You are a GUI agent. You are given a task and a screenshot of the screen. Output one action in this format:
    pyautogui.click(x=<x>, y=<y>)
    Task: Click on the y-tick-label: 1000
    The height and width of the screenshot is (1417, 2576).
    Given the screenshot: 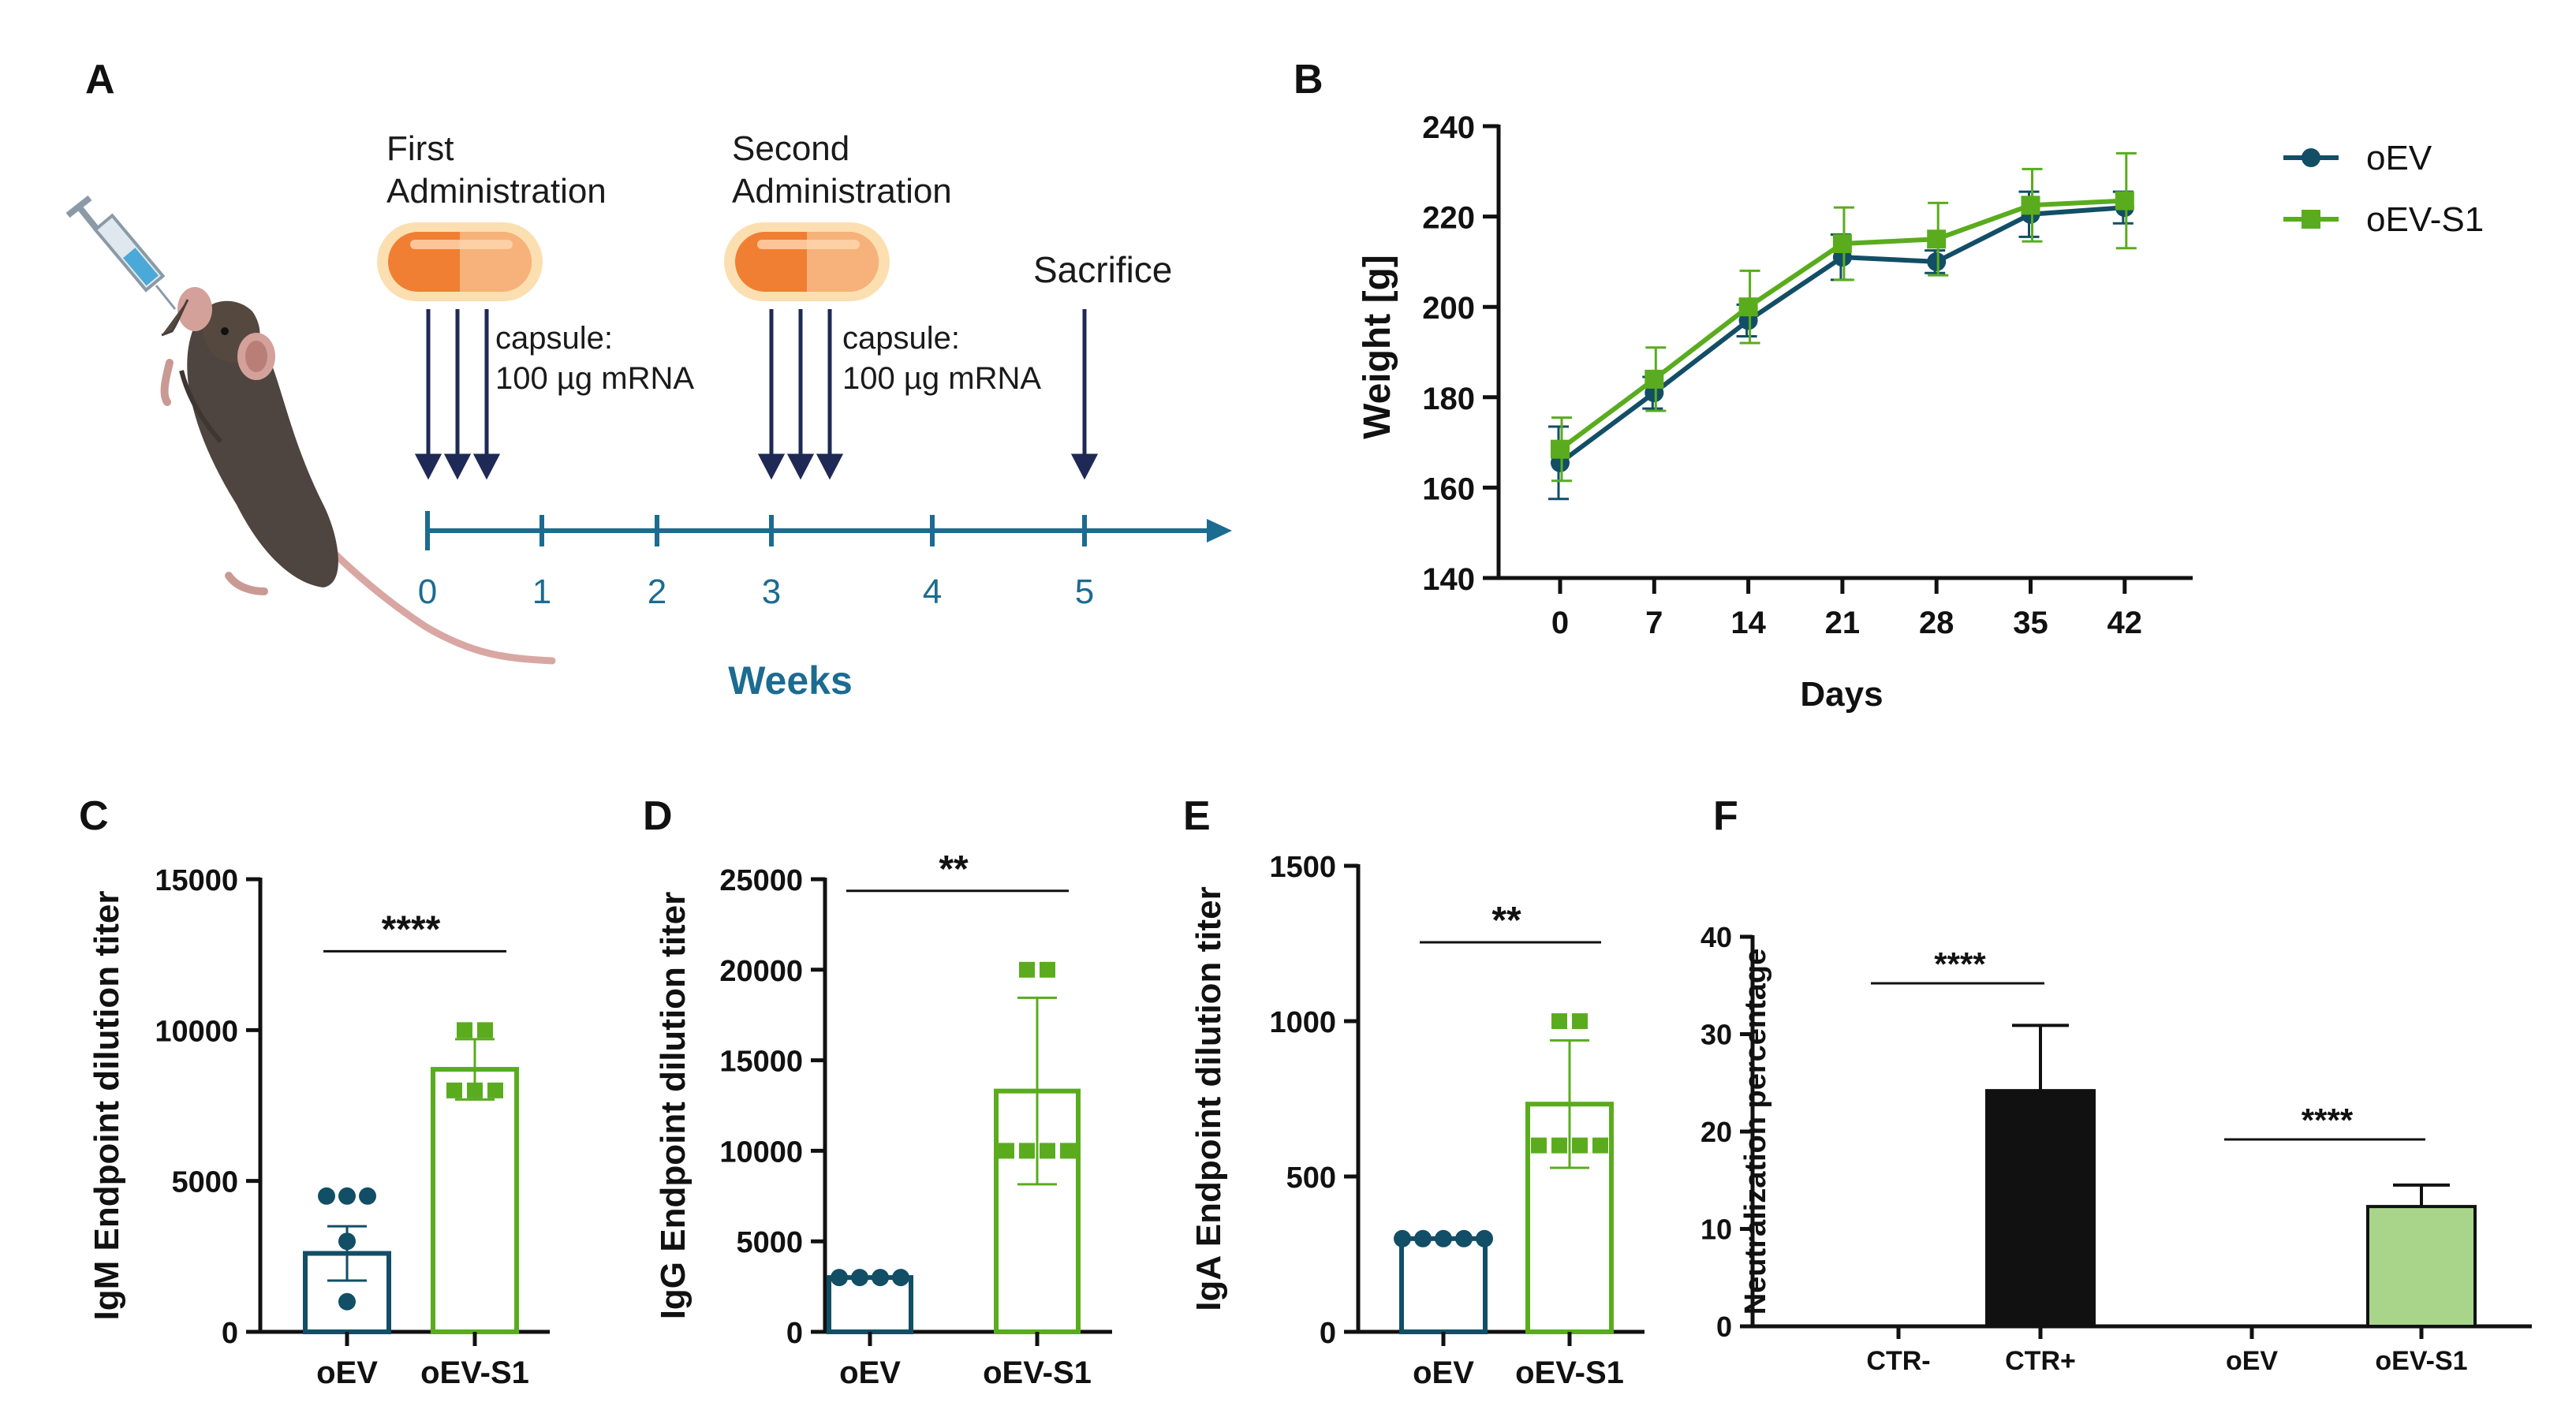 What is the action you would take?
    pyautogui.click(x=1302, y=1022)
    